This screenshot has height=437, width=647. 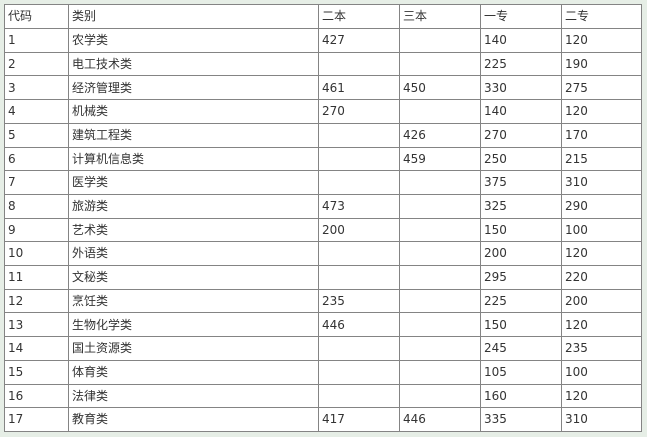 I want to click on category-cell: 教育类, so click(x=193, y=419).